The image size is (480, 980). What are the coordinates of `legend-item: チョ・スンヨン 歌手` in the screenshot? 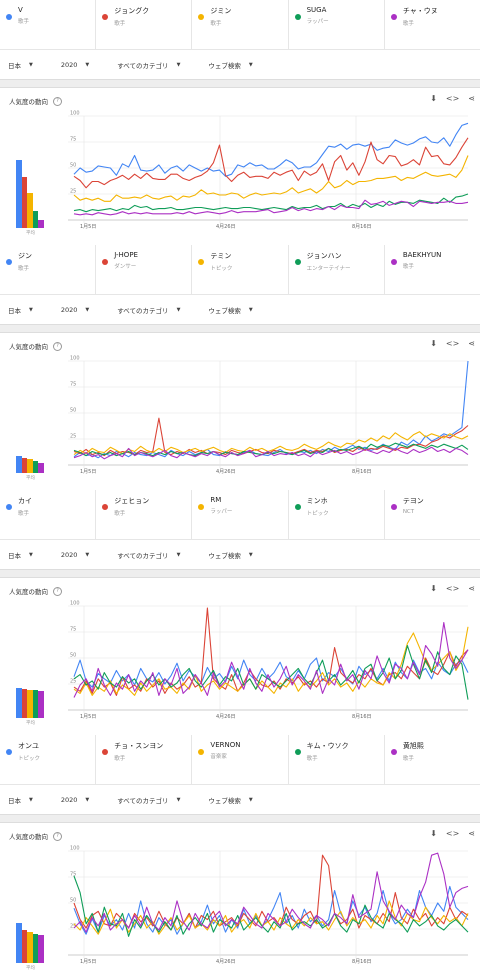 It's located at (144, 759).